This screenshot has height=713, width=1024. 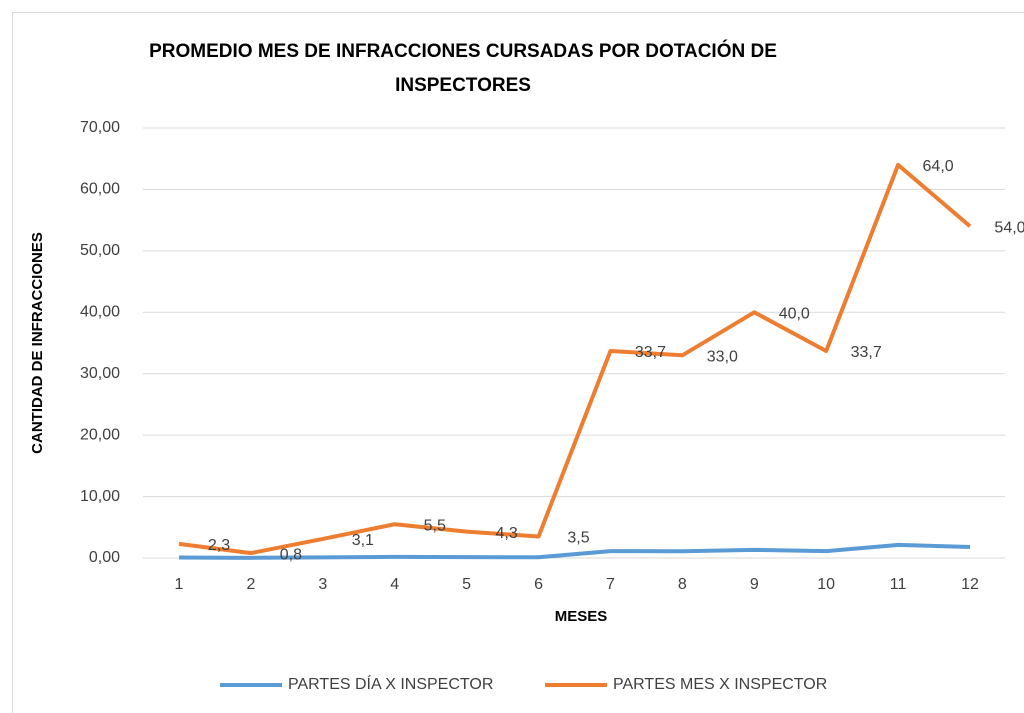 What do you see at coordinates (938, 166) in the screenshot?
I see `data-label: 64,0` at bounding box center [938, 166].